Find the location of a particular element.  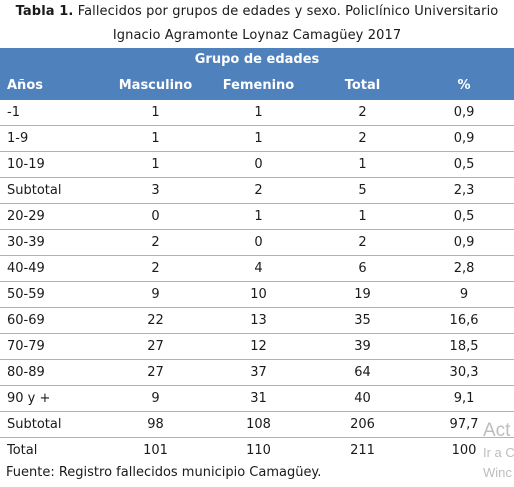

table-row: 20-29 0 1 1 0,5 is located at coordinates (257, 216).